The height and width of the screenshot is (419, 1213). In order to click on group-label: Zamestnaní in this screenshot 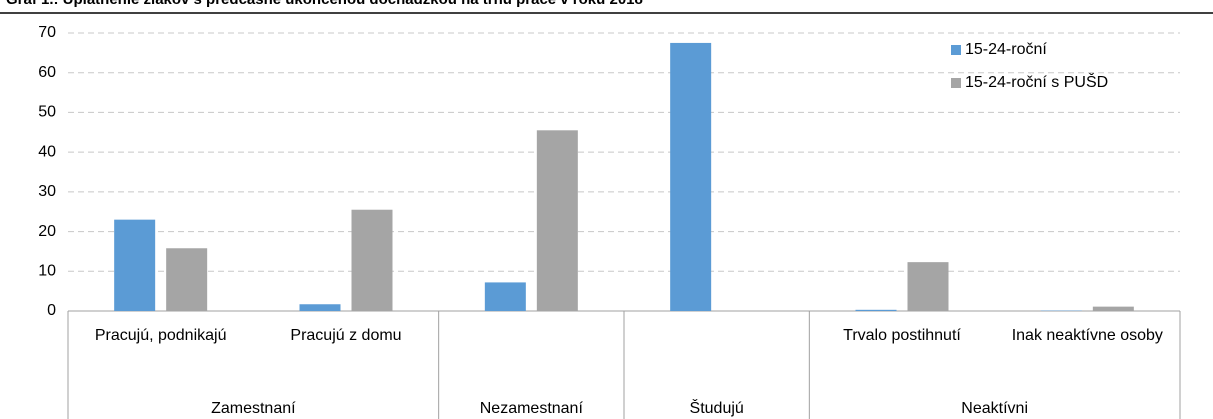, I will do `click(253, 408)`.